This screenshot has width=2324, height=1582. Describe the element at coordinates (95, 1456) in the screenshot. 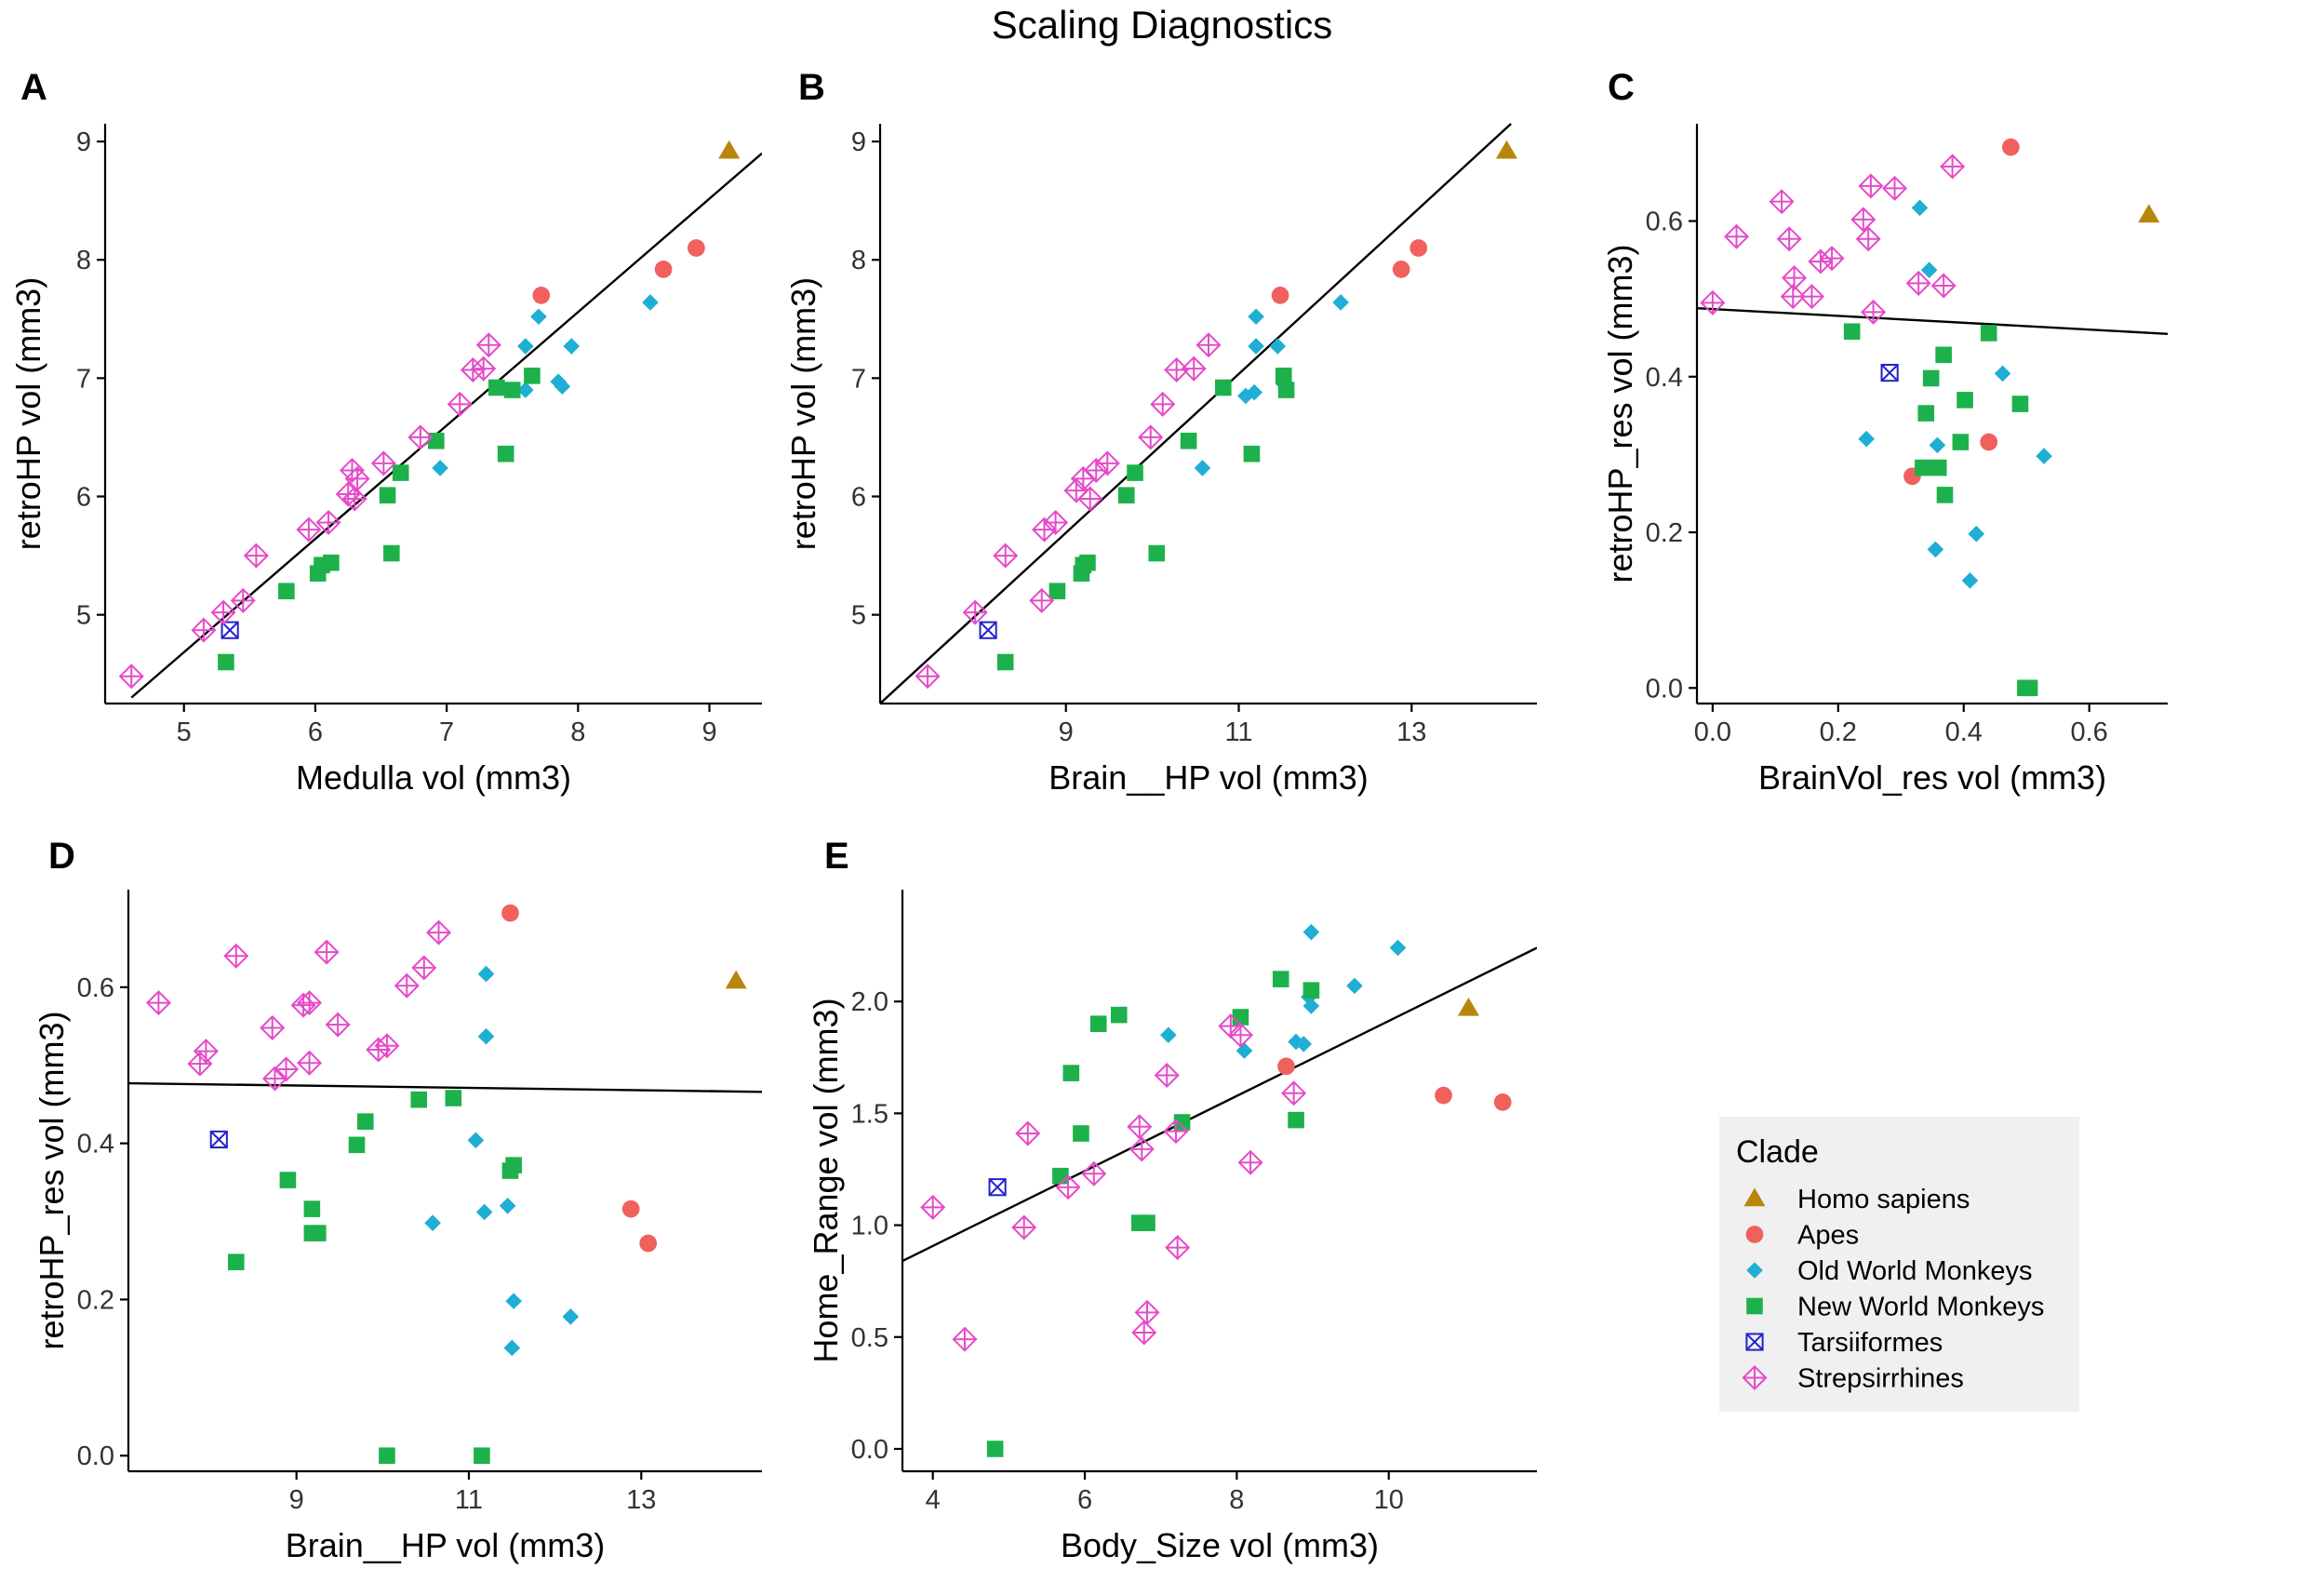

I see `y-tick-label: 0.0` at that location.